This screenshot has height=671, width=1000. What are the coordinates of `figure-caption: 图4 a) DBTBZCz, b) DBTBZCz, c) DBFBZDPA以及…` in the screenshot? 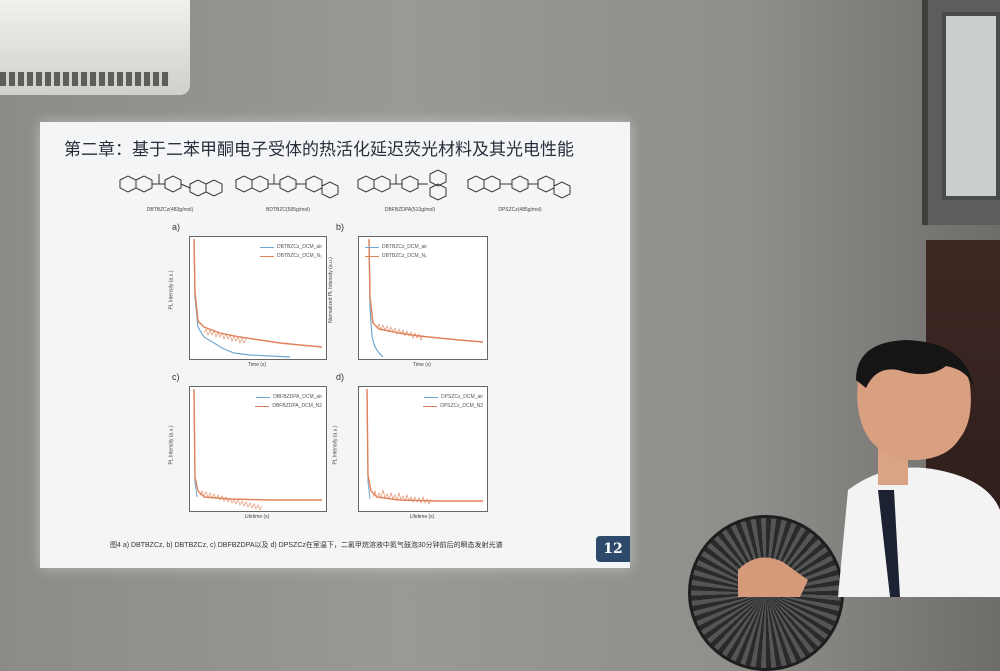 It's located at (306, 545).